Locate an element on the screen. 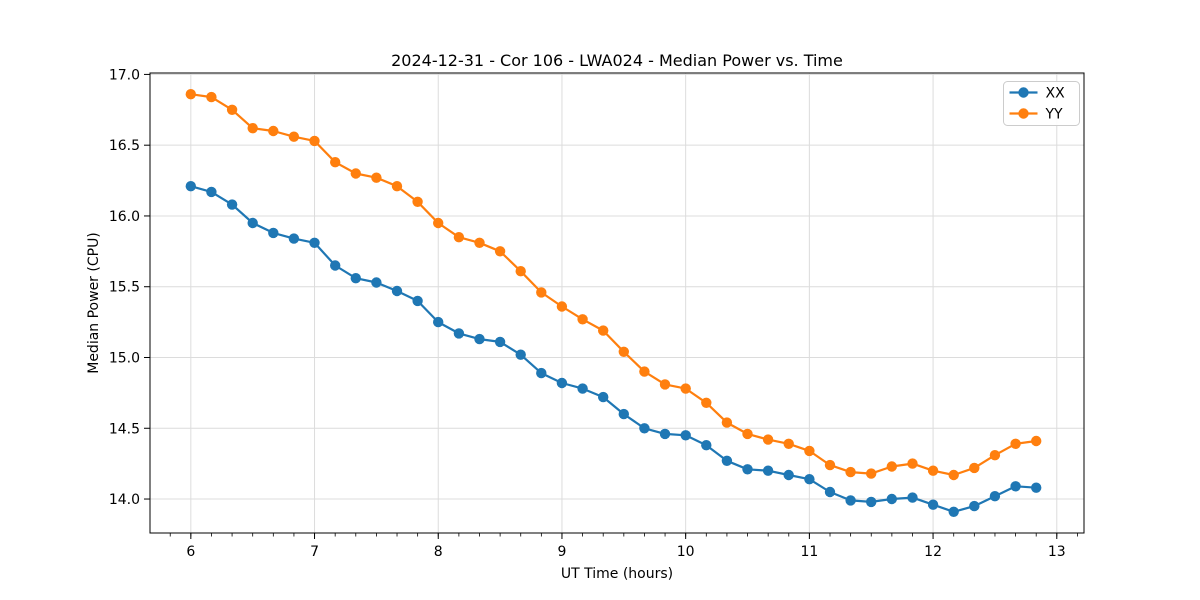 The image size is (1200, 600). x-tick-label: 13 is located at coordinates (1057, 552).